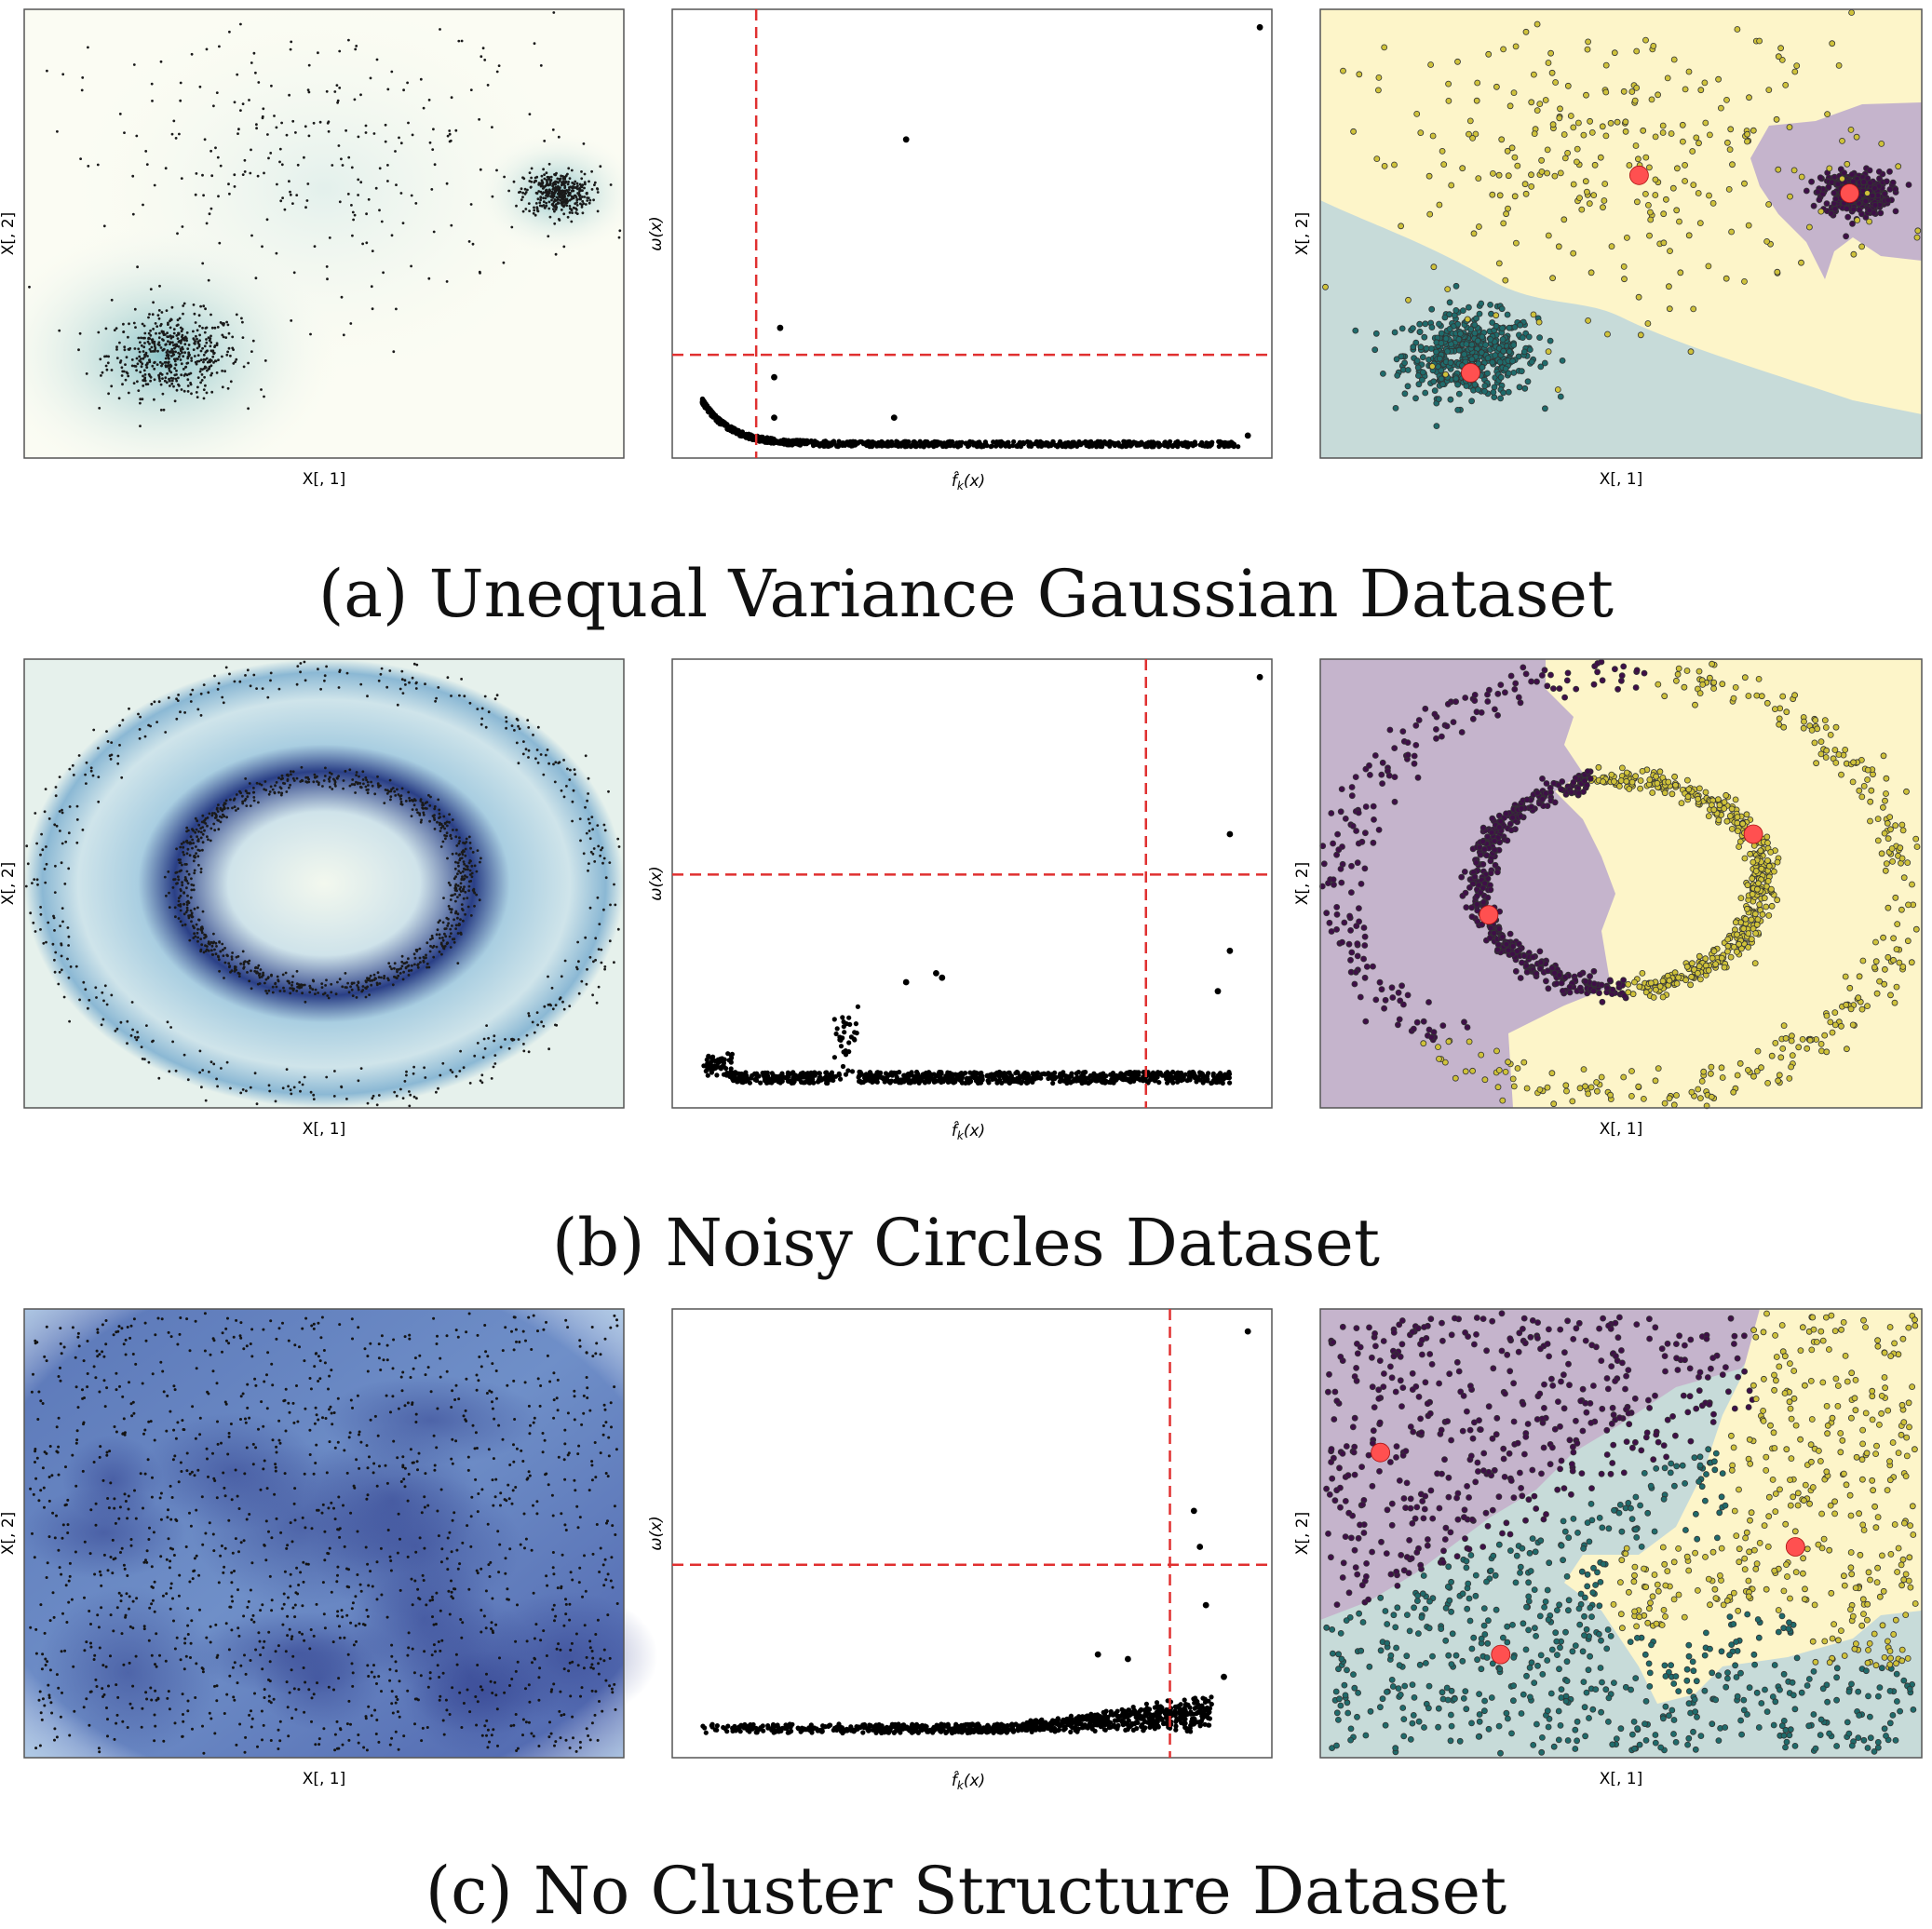  Describe the element at coordinates (1848, 217) in the screenshot. I see `cluster-point-purple` at that location.